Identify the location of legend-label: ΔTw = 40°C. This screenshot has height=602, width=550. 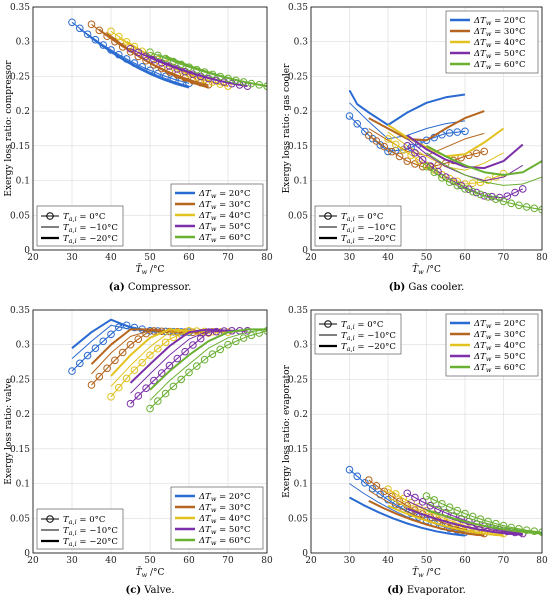
(224, 519).